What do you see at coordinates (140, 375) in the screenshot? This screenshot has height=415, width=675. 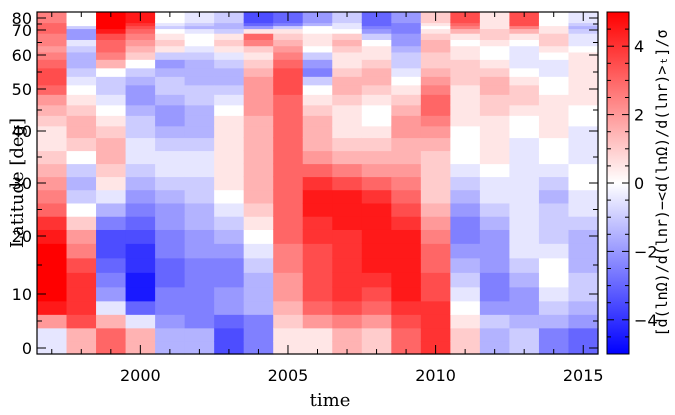 I see `x-tick-label: 2000` at bounding box center [140, 375].